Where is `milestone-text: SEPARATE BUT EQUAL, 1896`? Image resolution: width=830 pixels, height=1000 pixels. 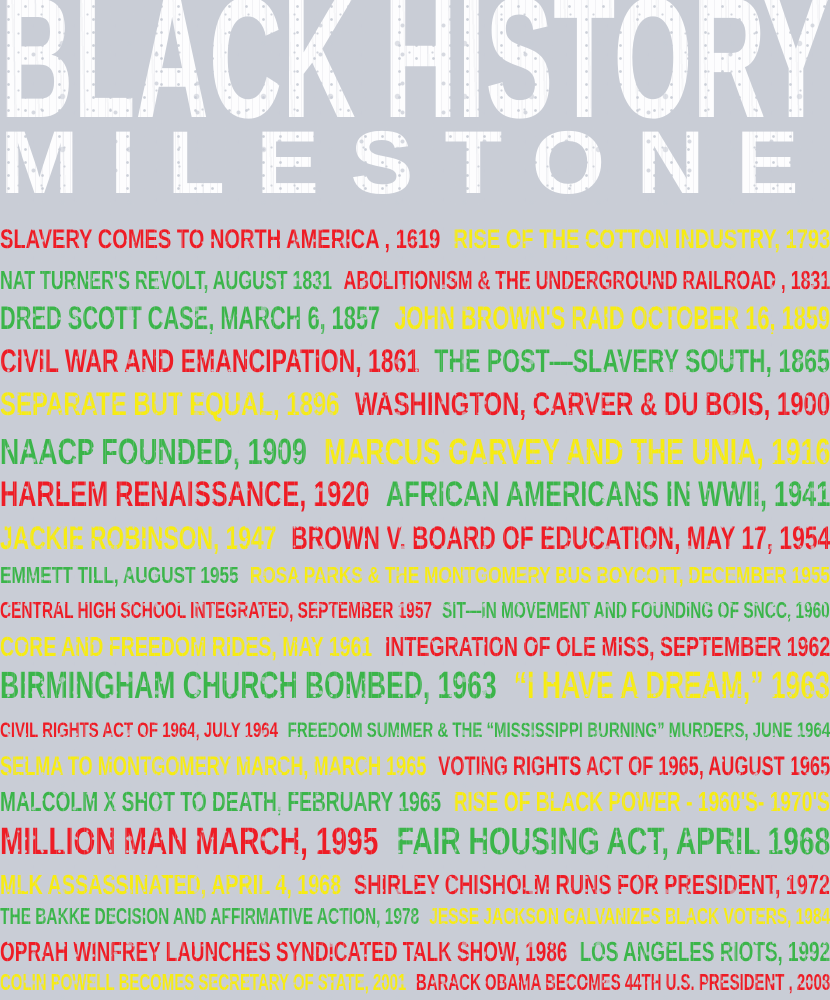 milestone-text: SEPARATE BUT EQUAL, 1896 is located at coordinates (170, 404).